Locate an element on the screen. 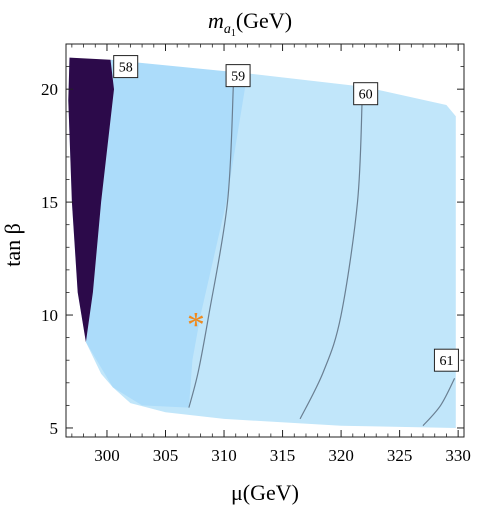 This screenshot has width=500, height=506. benchmark-marker: * is located at coordinates (196, 325).